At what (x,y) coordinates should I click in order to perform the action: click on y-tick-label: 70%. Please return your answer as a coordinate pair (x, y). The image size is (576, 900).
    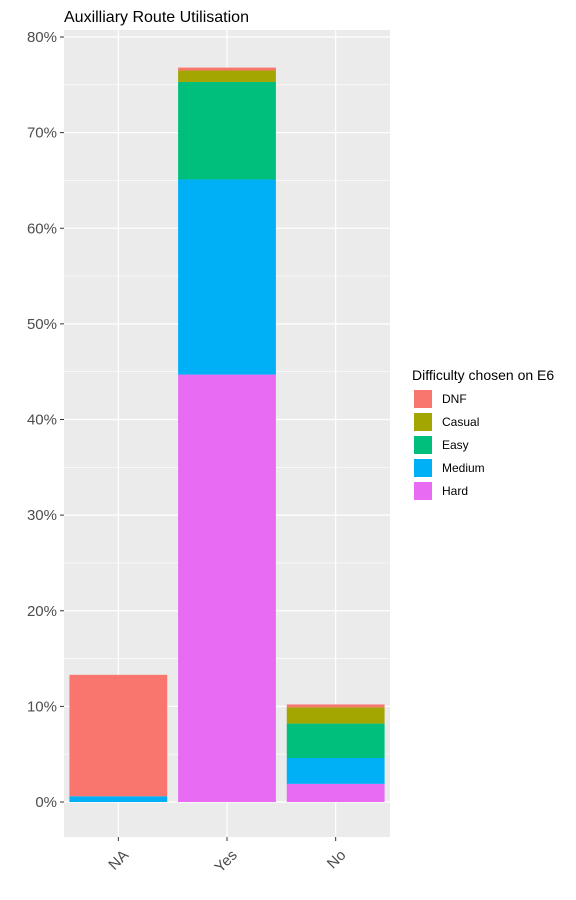
    Looking at the image, I should click on (42, 133).